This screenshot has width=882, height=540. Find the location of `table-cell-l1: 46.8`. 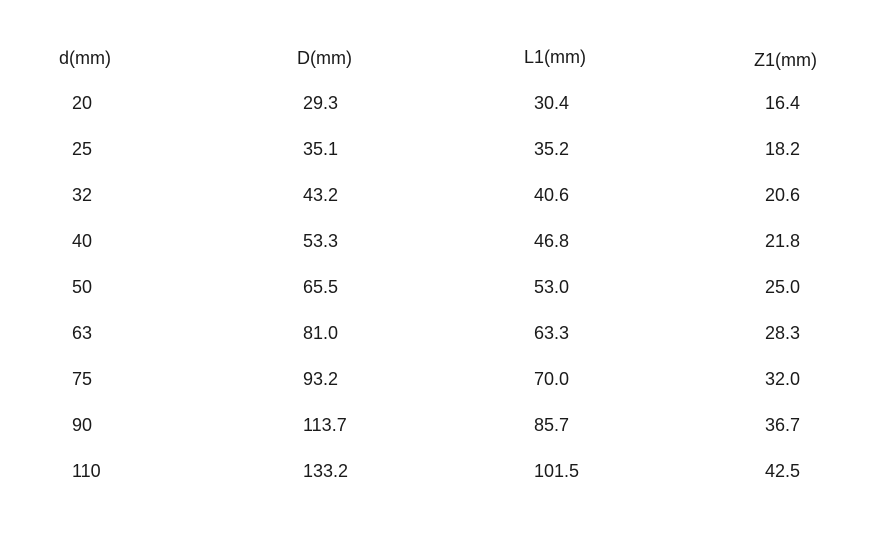

table-cell-l1: 46.8 is located at coordinates (552, 241).